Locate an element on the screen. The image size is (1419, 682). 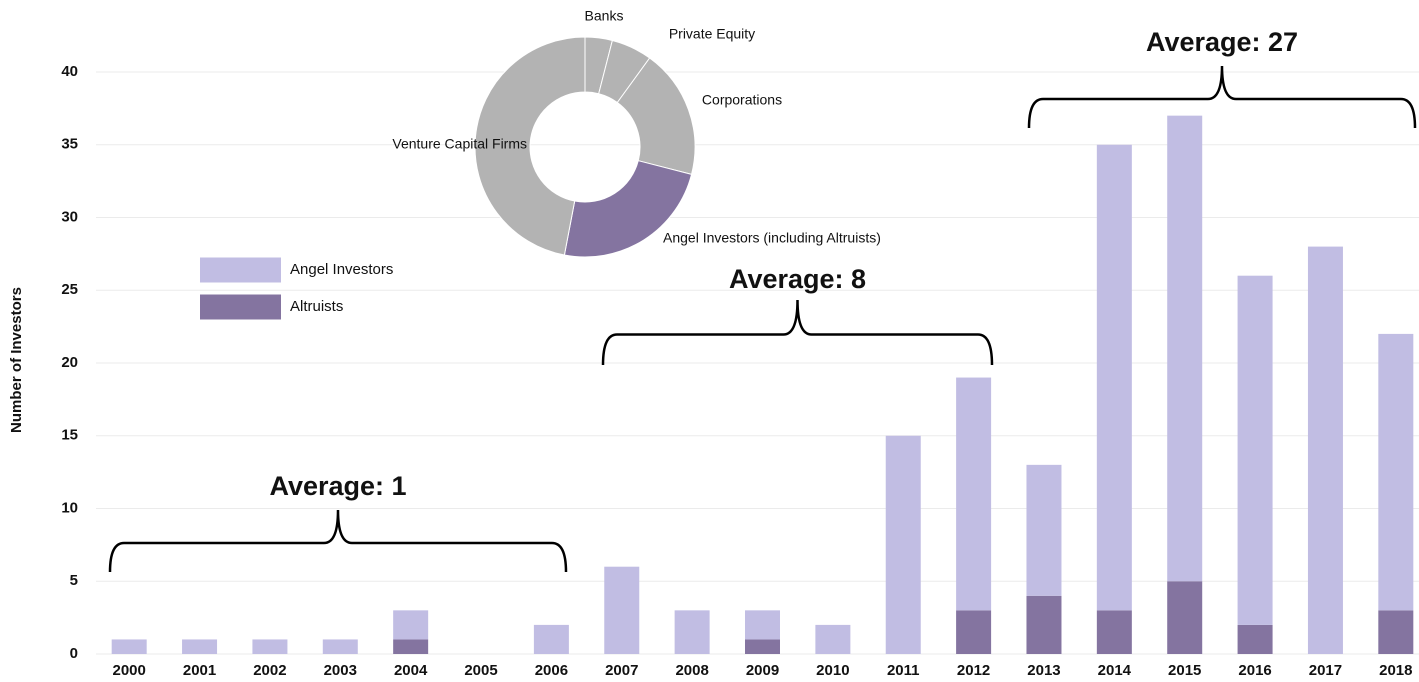
y-tick-label: 35 is located at coordinates (69, 144).